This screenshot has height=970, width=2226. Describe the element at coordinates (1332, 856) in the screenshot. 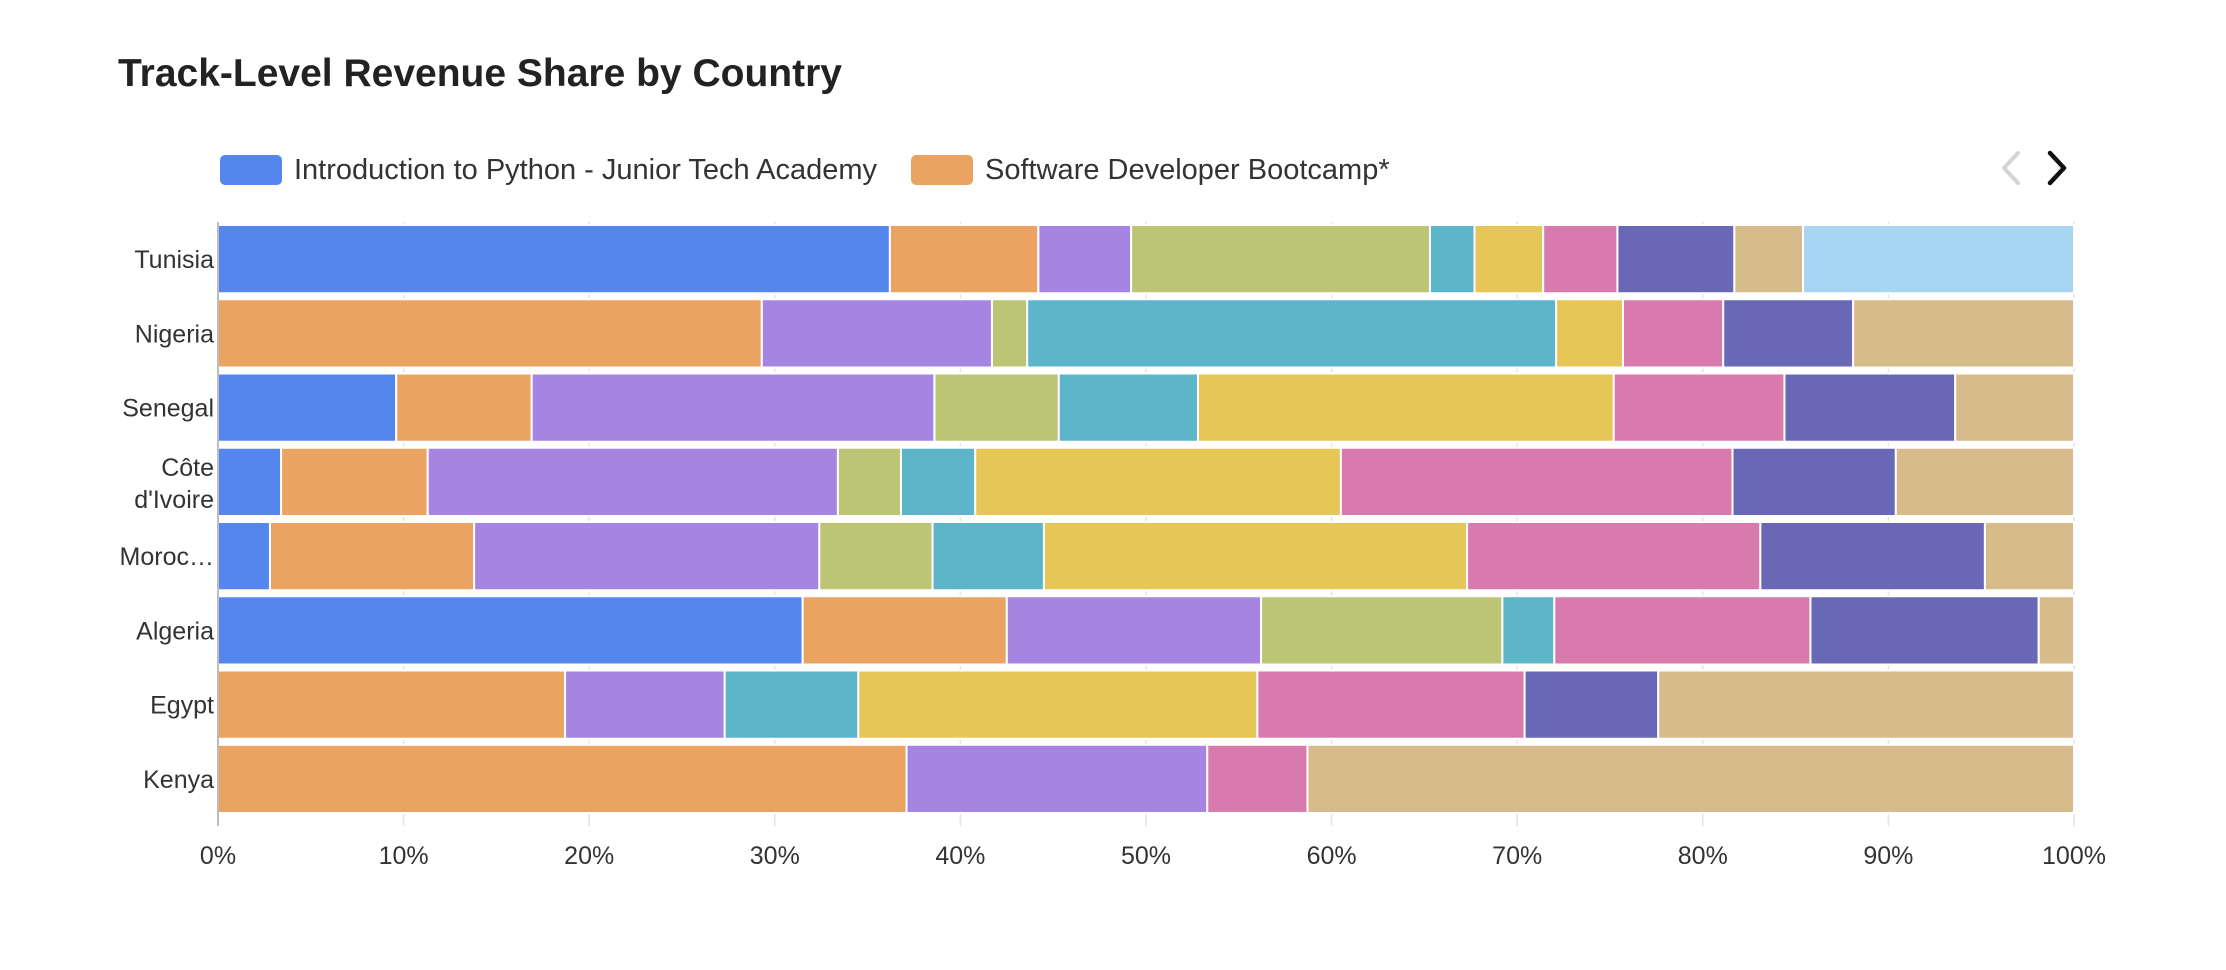

I see `x-tick-label: 60%` at that location.